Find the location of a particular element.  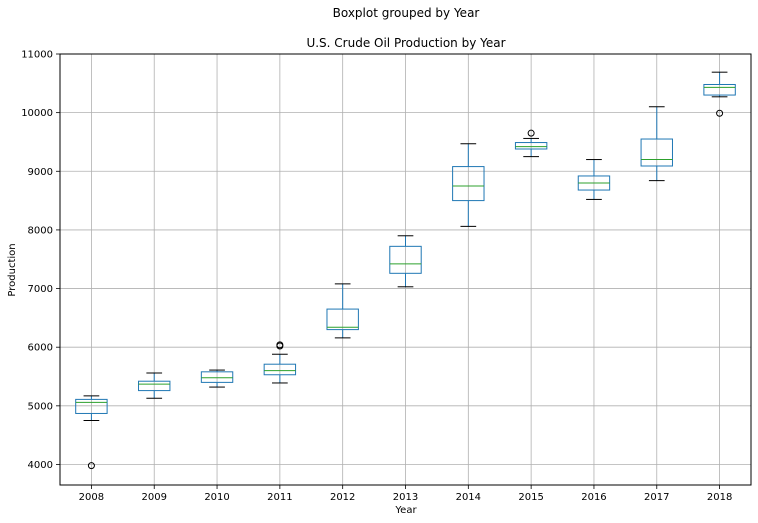

x-tick-label-2017: 2017 is located at coordinates (656, 497).